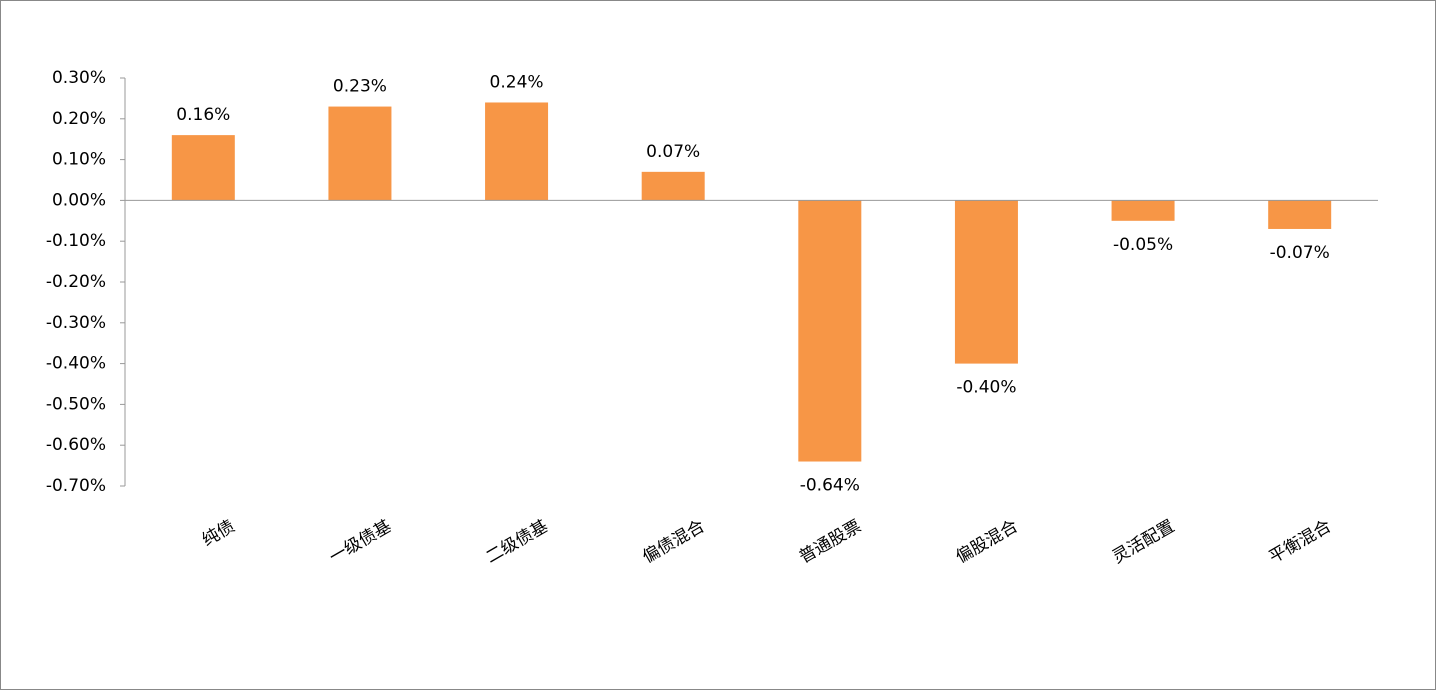  I want to click on value-label: 0.16%, so click(203, 115).